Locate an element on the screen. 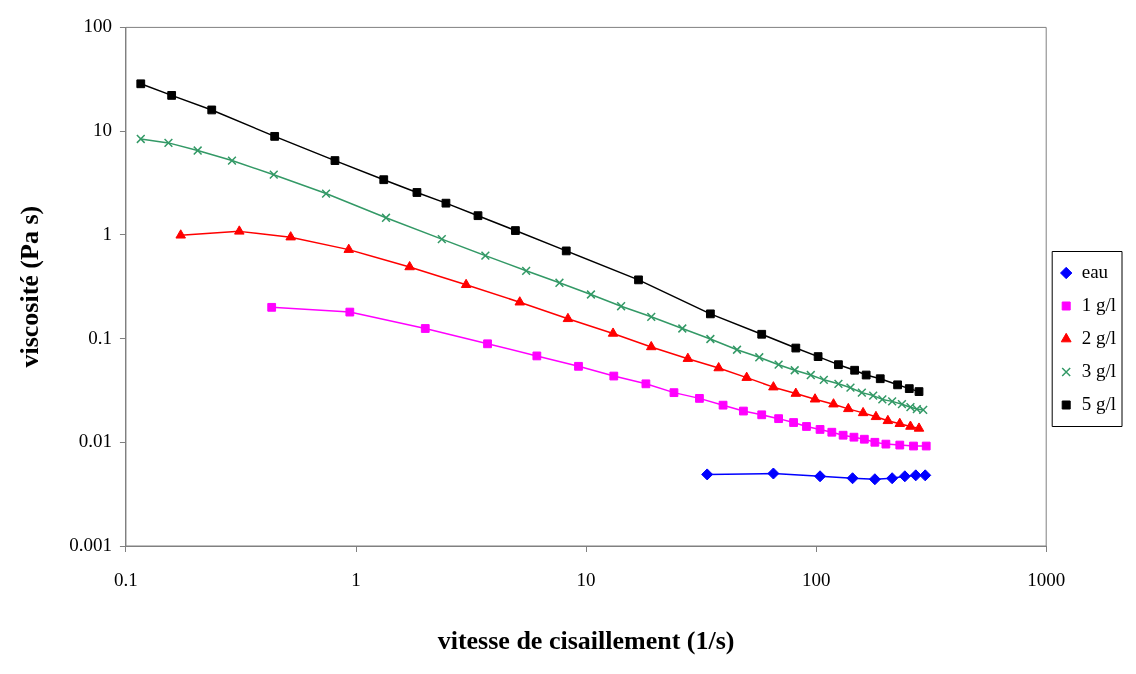 The height and width of the screenshot is (674, 1136). x-tick-label: 100 is located at coordinates (816, 580).